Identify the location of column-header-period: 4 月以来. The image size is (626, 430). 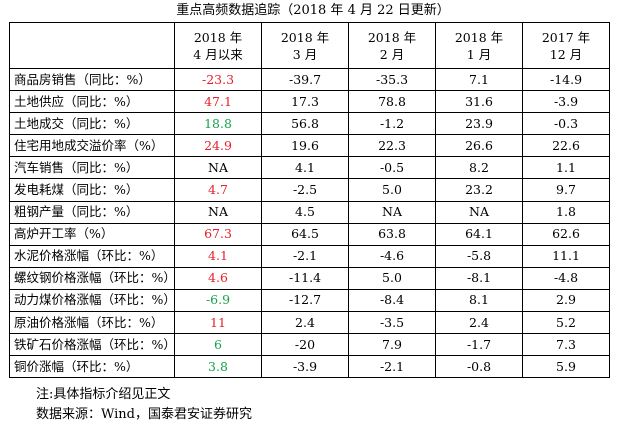
(218, 54).